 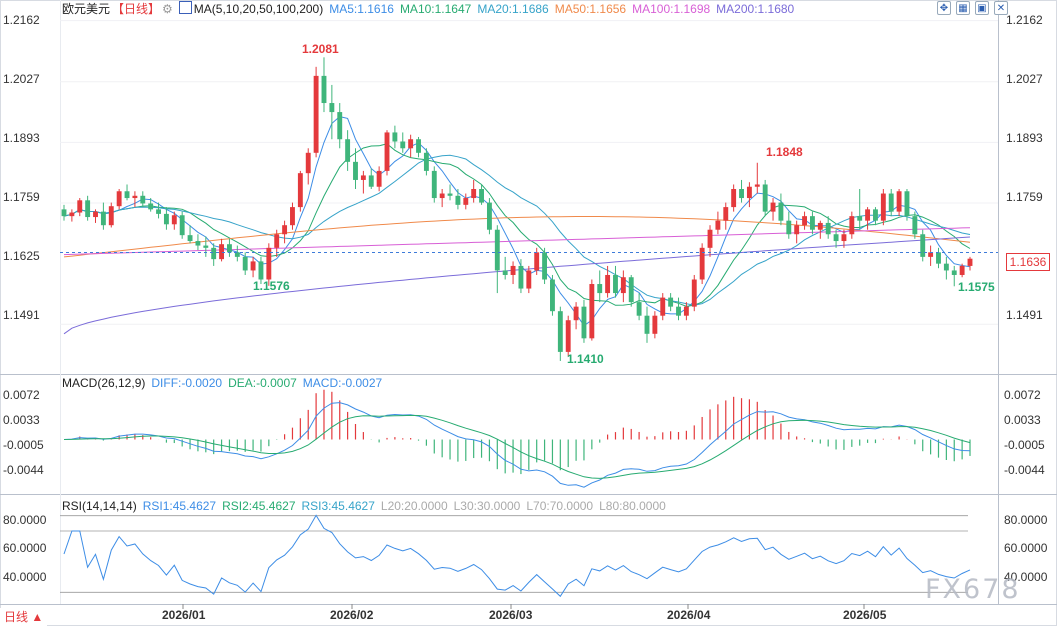 What do you see at coordinates (167, 9) in the screenshot?
I see `gear-icon: ⚙` at bounding box center [167, 9].